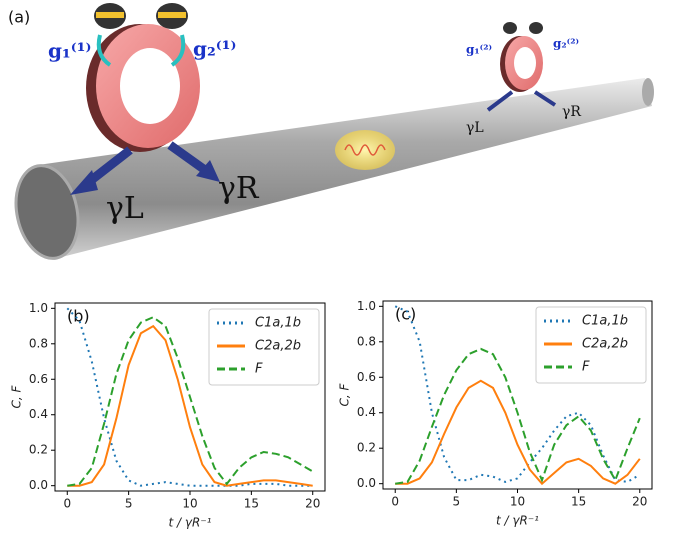  Describe the element at coordinates (405, 314) in the screenshot. I see `panel-label: (c)` at that location.